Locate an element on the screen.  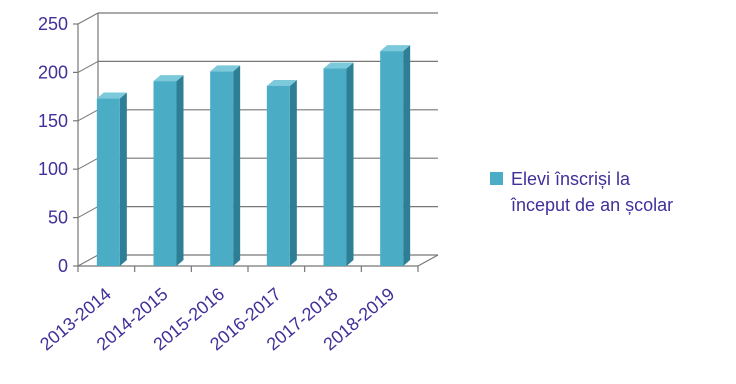
x-axis-ticks is located at coordinates (248, 269).